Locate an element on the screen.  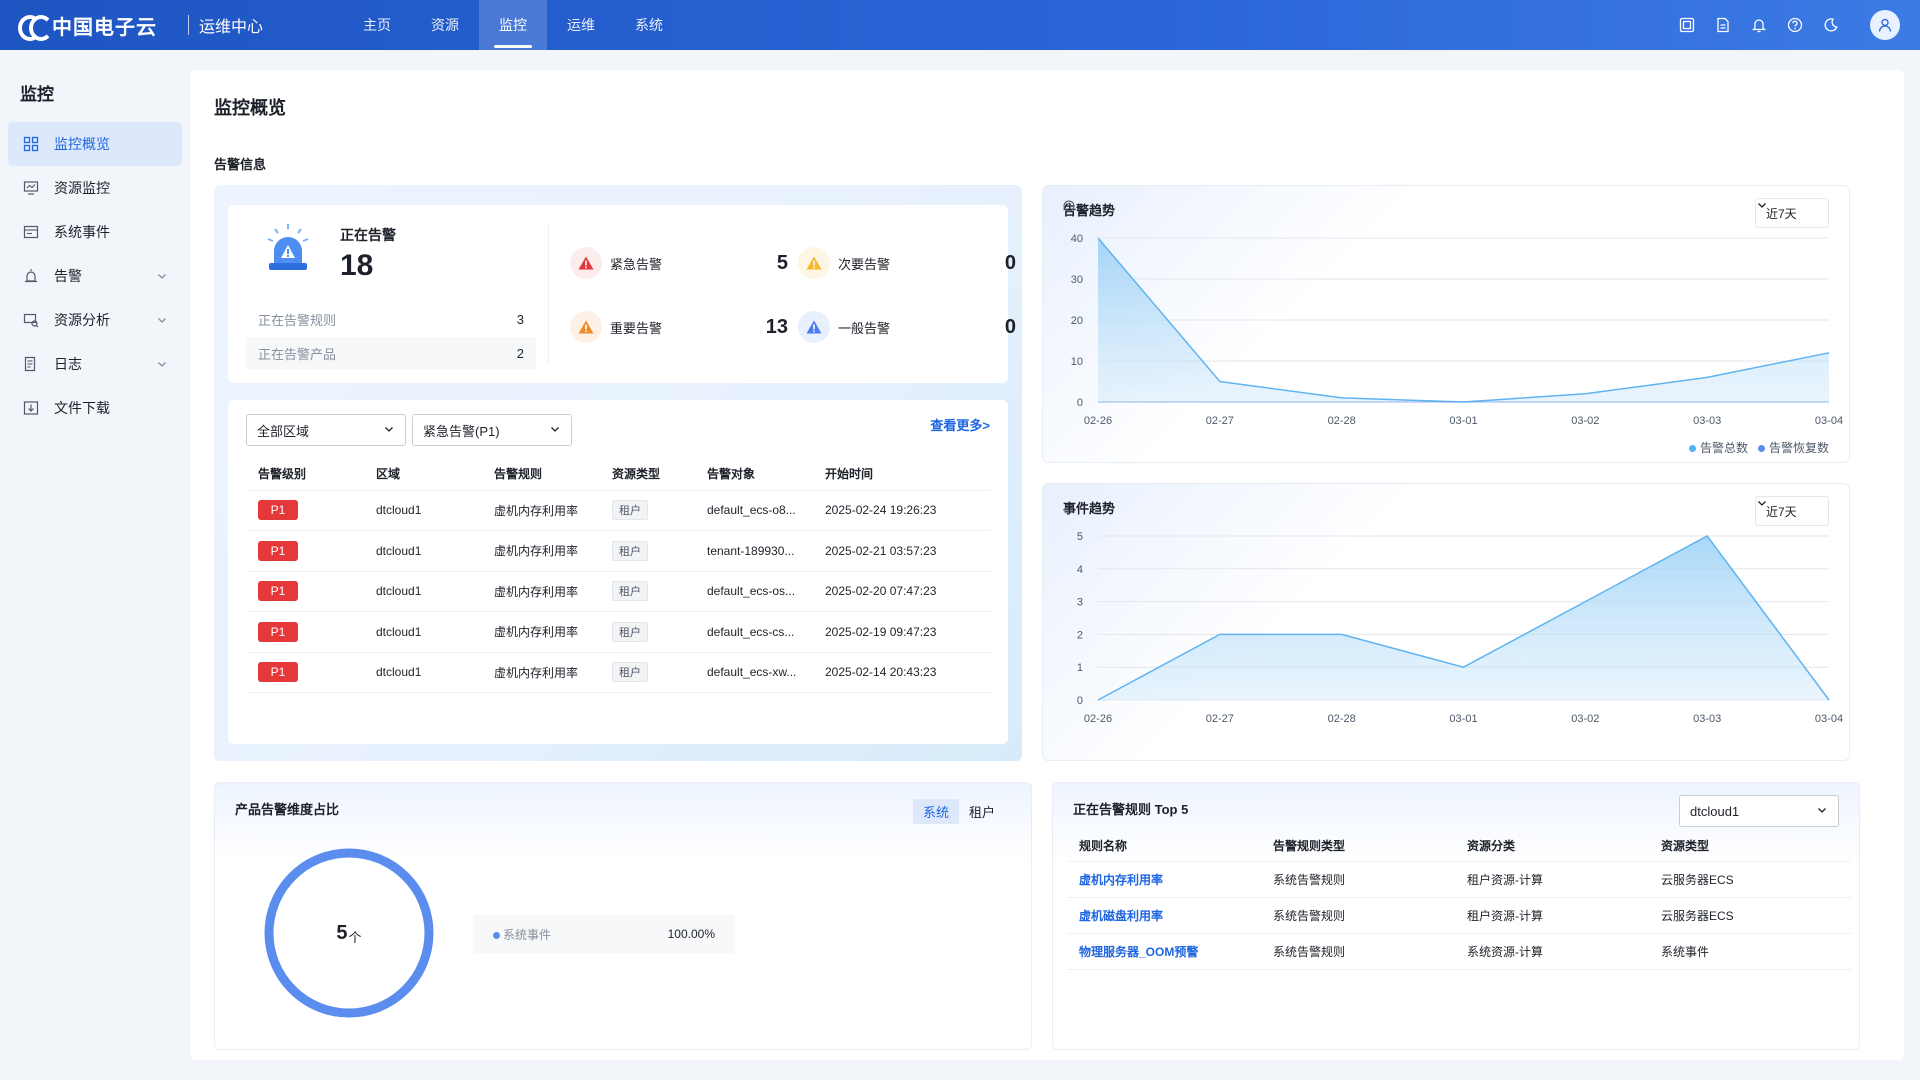
donut-slice-system-events is located at coordinates (349, 933).